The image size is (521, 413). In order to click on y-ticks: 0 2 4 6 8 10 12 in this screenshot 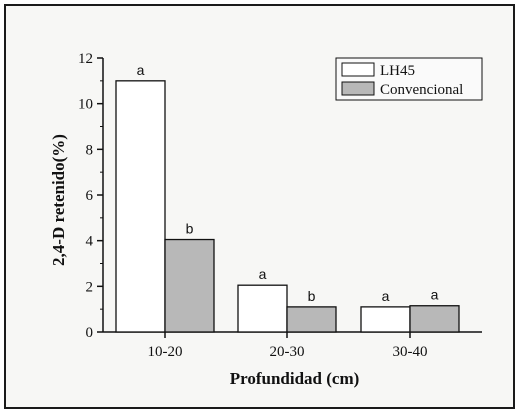, I will do `click(90, 196)`.